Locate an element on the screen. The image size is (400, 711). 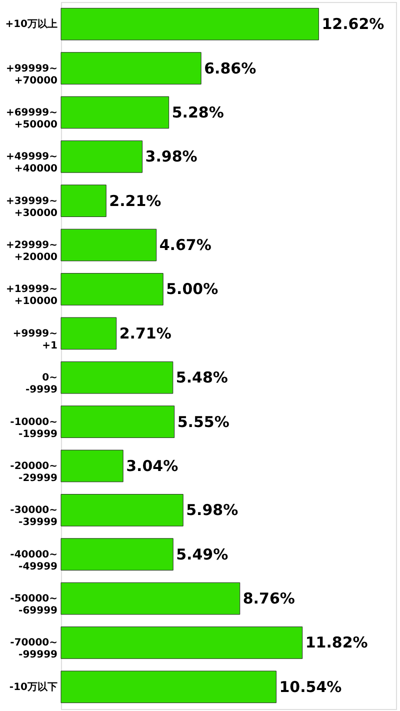
y-tick-label: -10000~ -19999 is located at coordinates (34, 428).